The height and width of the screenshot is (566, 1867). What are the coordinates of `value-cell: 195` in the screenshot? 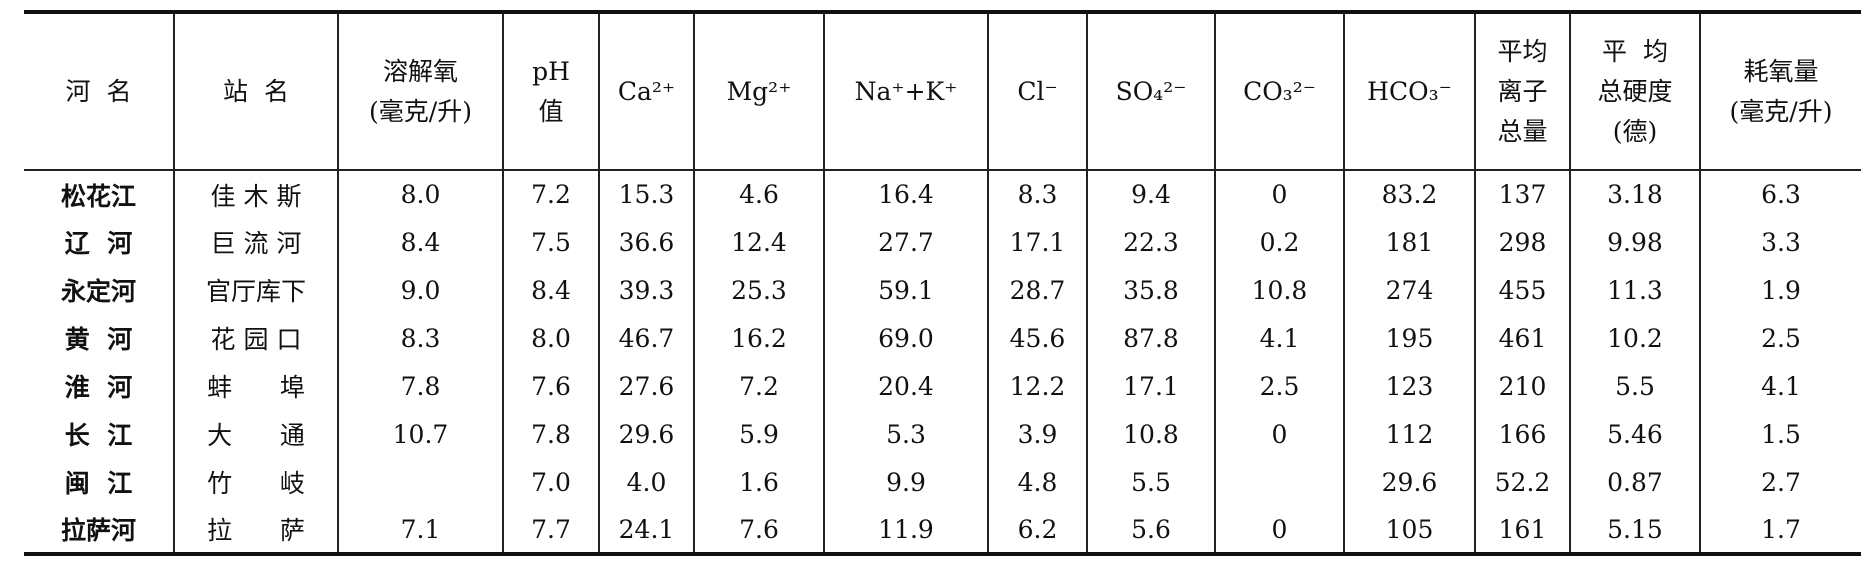 It's located at (1409, 338).